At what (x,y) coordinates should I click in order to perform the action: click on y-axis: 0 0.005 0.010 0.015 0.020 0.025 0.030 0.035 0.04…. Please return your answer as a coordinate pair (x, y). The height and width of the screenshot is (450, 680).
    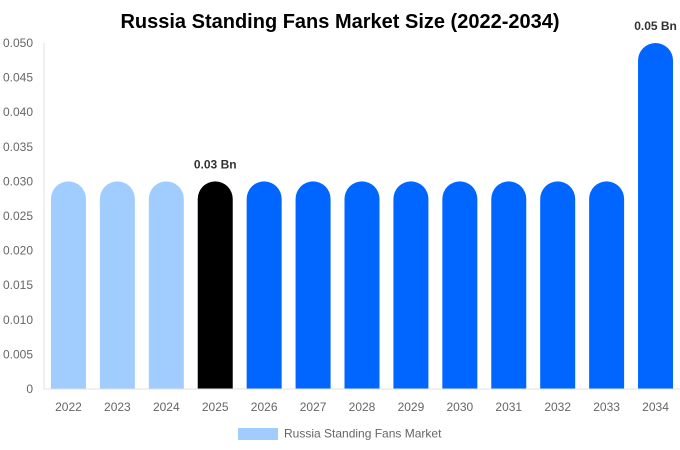
    Looking at the image, I should click on (24, 216).